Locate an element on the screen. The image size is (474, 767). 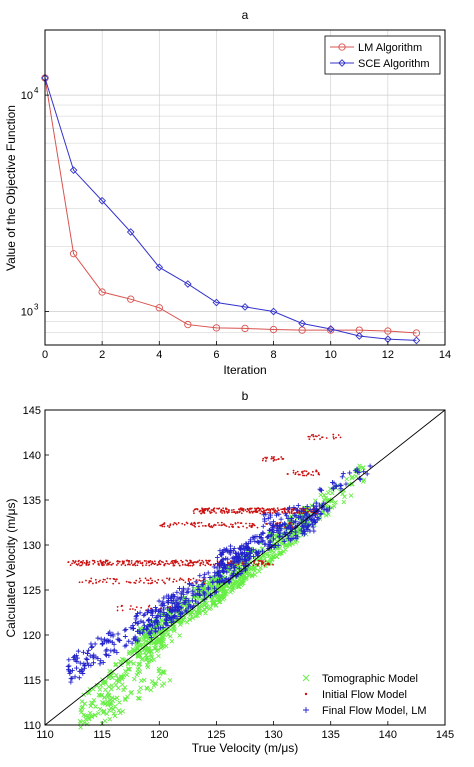
y-tick-exponent: 4 is located at coordinates (36, 90).